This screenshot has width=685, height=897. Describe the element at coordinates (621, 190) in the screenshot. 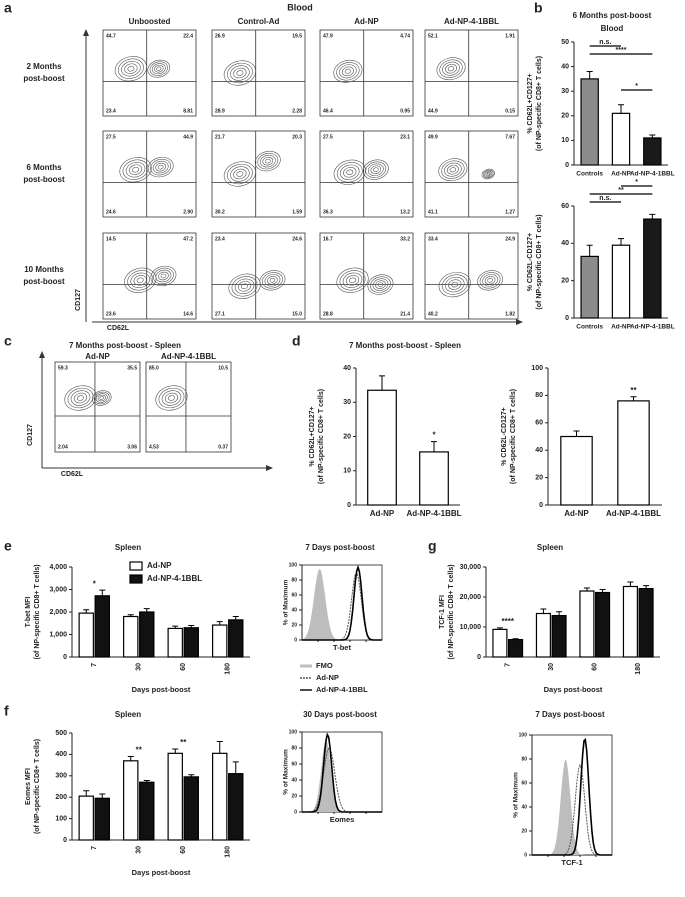

I see `significance-label: **` at that location.